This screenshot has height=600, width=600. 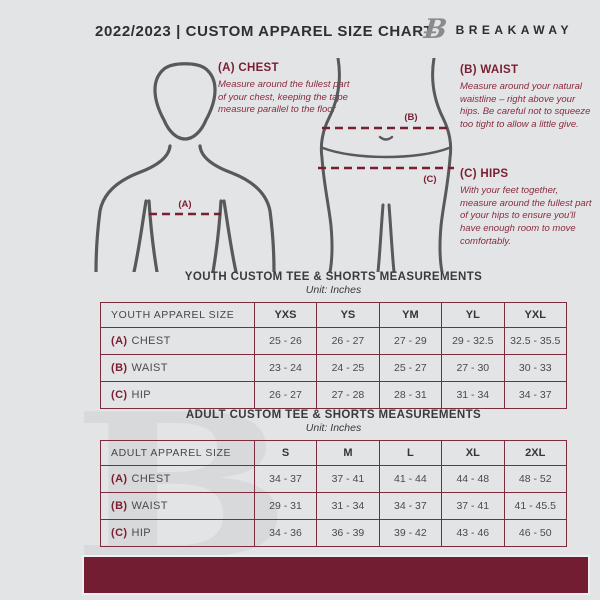 I want to click on cell: 29 - 32.5, so click(x=473, y=341).